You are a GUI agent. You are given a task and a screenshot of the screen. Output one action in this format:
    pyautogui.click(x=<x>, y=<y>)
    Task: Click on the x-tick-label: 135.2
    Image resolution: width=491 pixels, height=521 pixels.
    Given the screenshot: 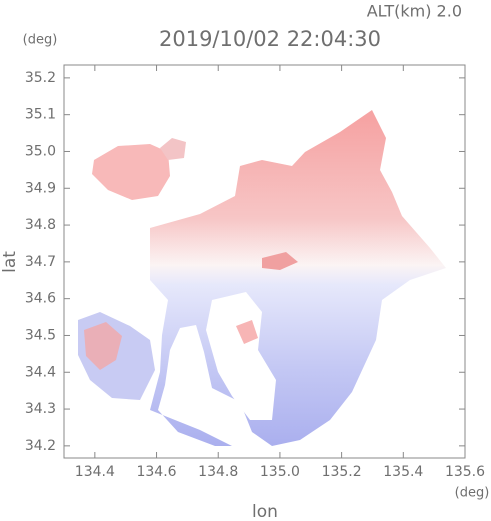 What is the action you would take?
    pyautogui.click(x=342, y=472)
    